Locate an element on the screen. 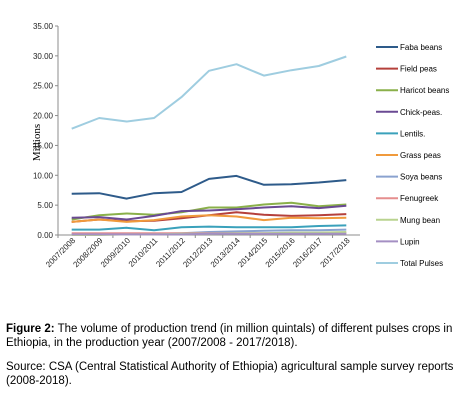 This screenshot has height=403, width=475. series-line-lupin is located at coordinates (209, 234).